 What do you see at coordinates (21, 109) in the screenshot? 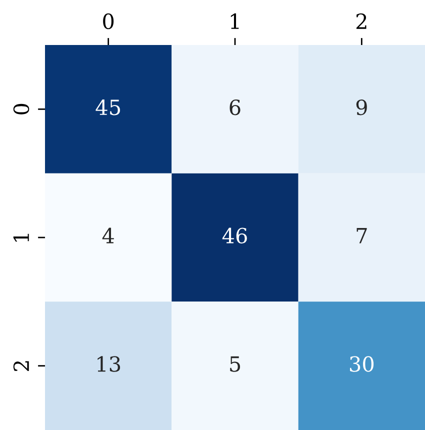
I see `y-tick-label: 0` at bounding box center [21, 109].